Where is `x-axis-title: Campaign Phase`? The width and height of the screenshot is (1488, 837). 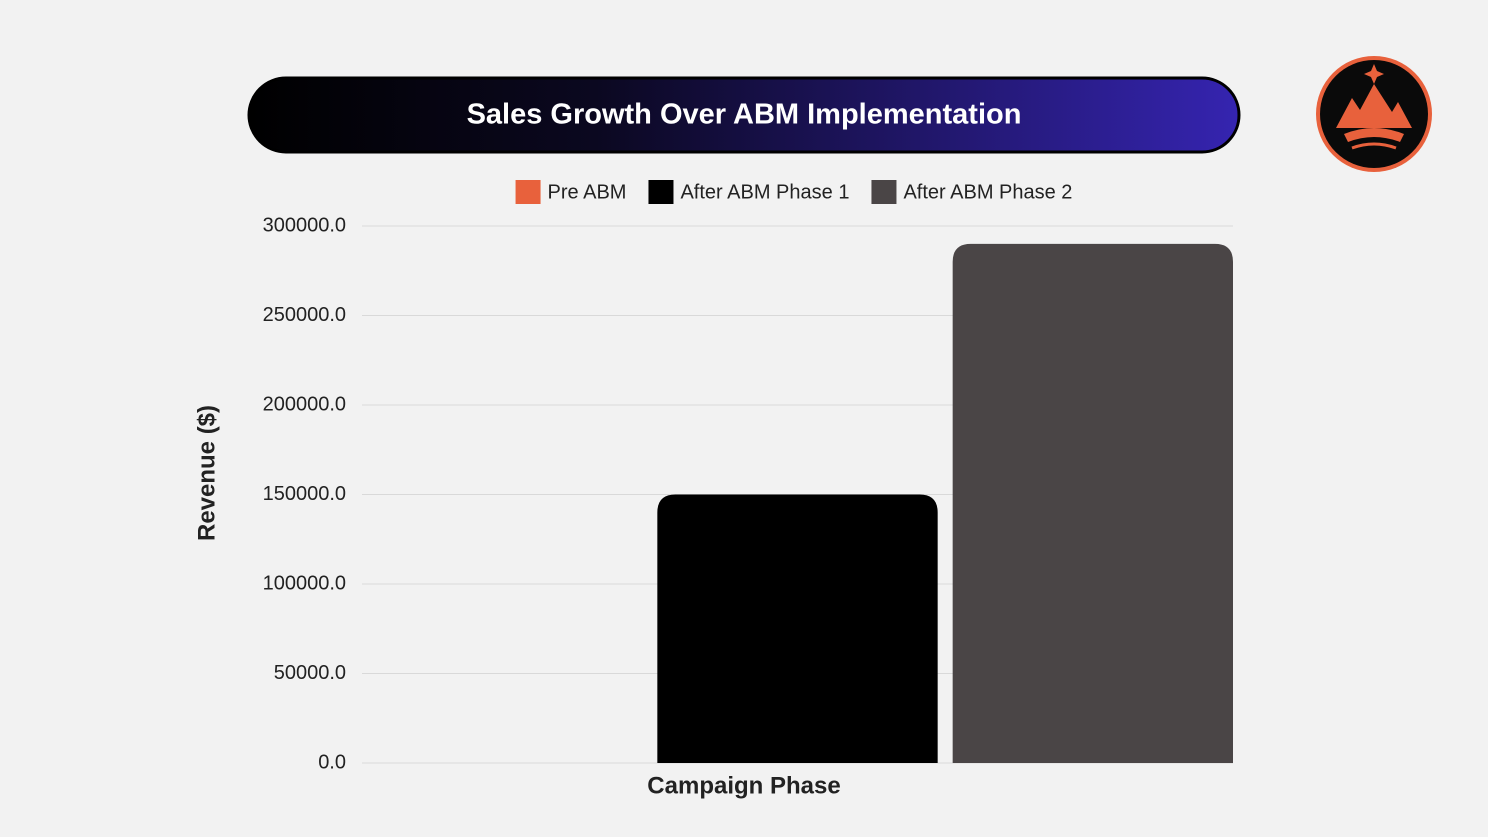
x-axis-title: Campaign Phase is located at coordinates (743, 785).